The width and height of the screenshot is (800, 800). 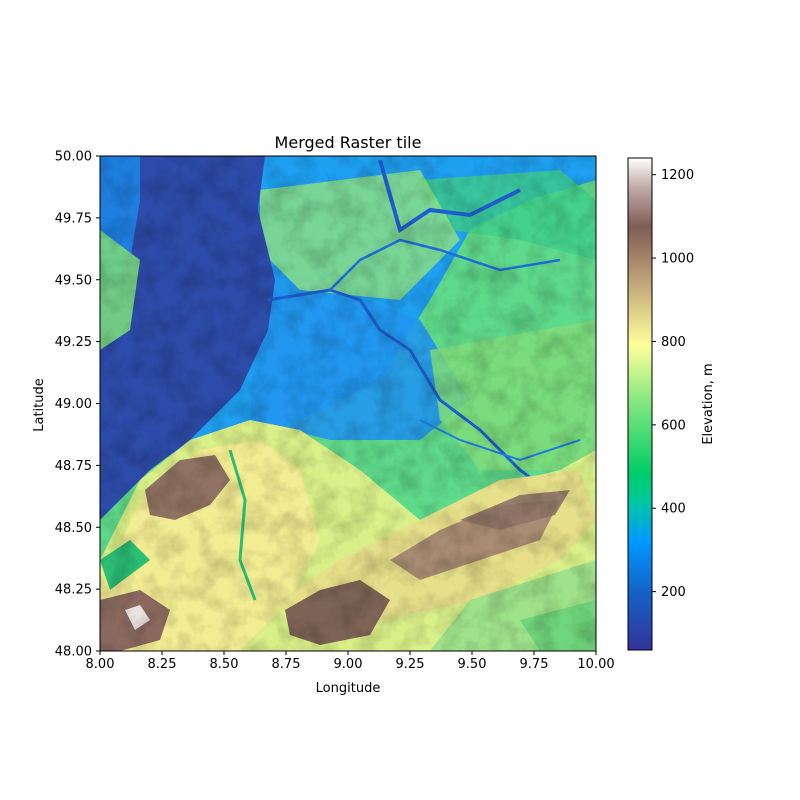 What do you see at coordinates (410, 664) in the screenshot?
I see `x-tick-label: 9.25` at bounding box center [410, 664].